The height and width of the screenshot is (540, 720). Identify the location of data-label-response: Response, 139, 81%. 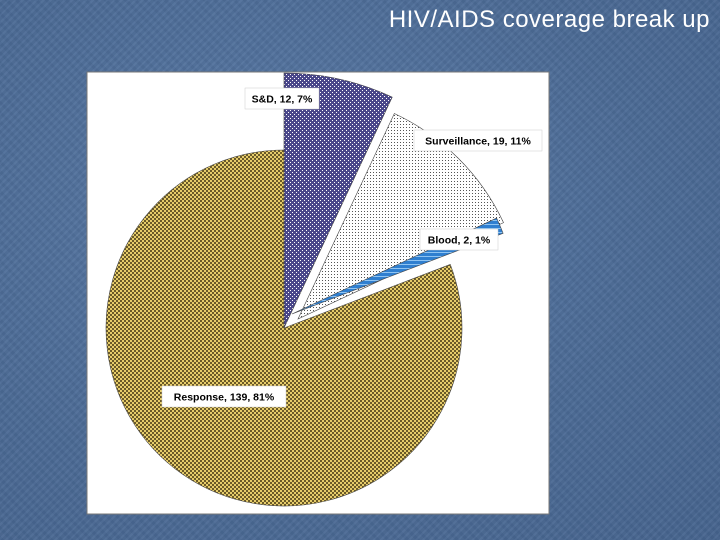
(224, 396).